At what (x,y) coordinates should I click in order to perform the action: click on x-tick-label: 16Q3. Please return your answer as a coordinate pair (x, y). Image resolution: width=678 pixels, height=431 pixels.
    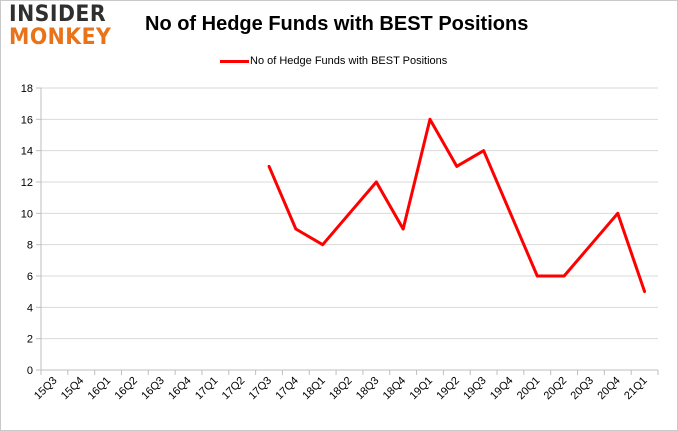
    Looking at the image, I should click on (153, 389).